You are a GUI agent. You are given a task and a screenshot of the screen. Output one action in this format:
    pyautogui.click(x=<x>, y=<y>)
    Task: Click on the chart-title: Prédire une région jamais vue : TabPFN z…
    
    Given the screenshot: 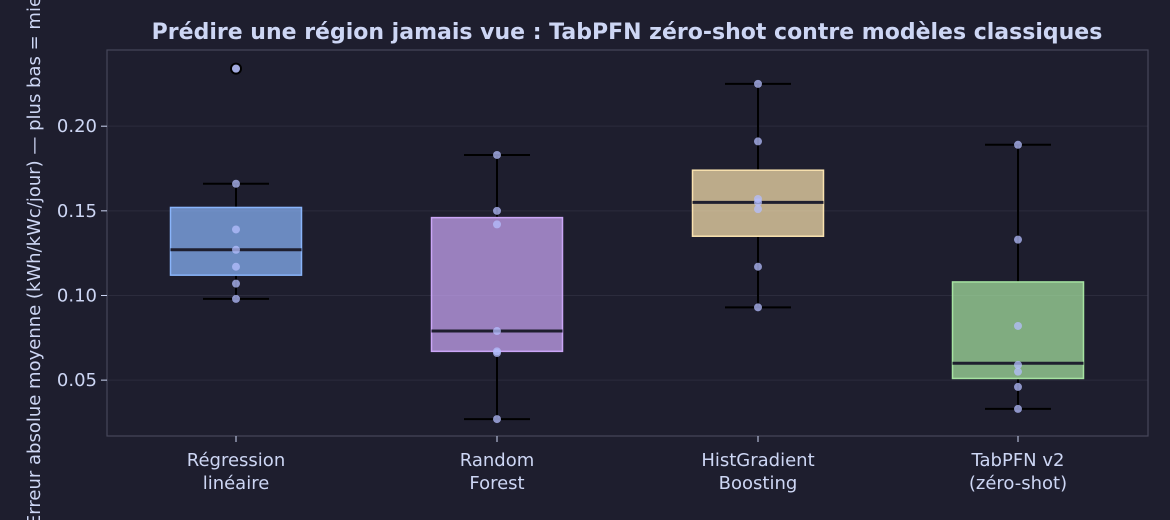 What is the action you would take?
    pyautogui.click(x=627, y=32)
    